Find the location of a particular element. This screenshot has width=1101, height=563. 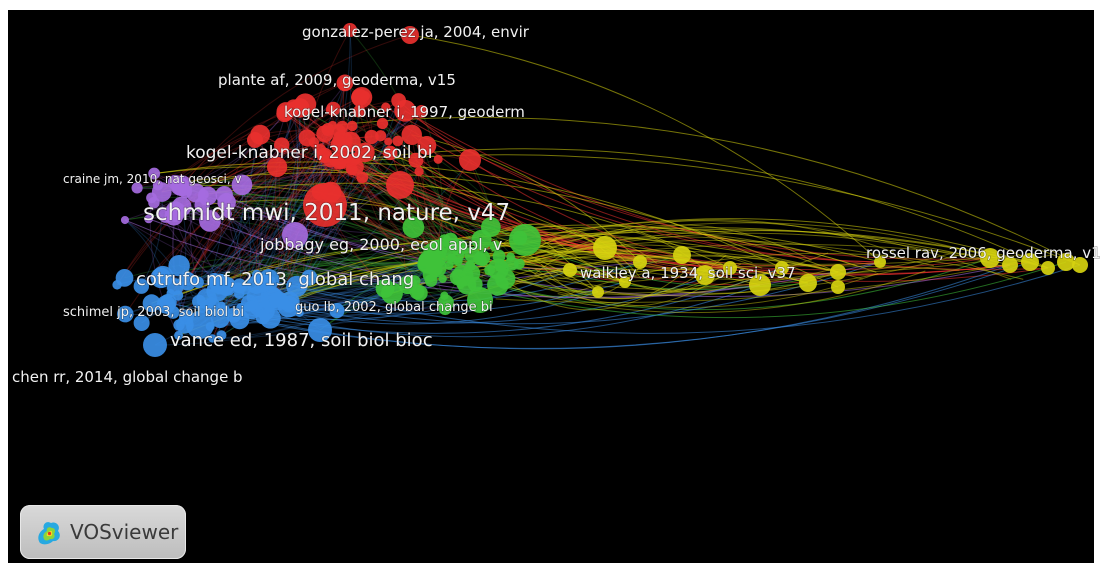

node-label: jobbagy eg, 2000, ecol appl, v is located at coordinates (380, 244).